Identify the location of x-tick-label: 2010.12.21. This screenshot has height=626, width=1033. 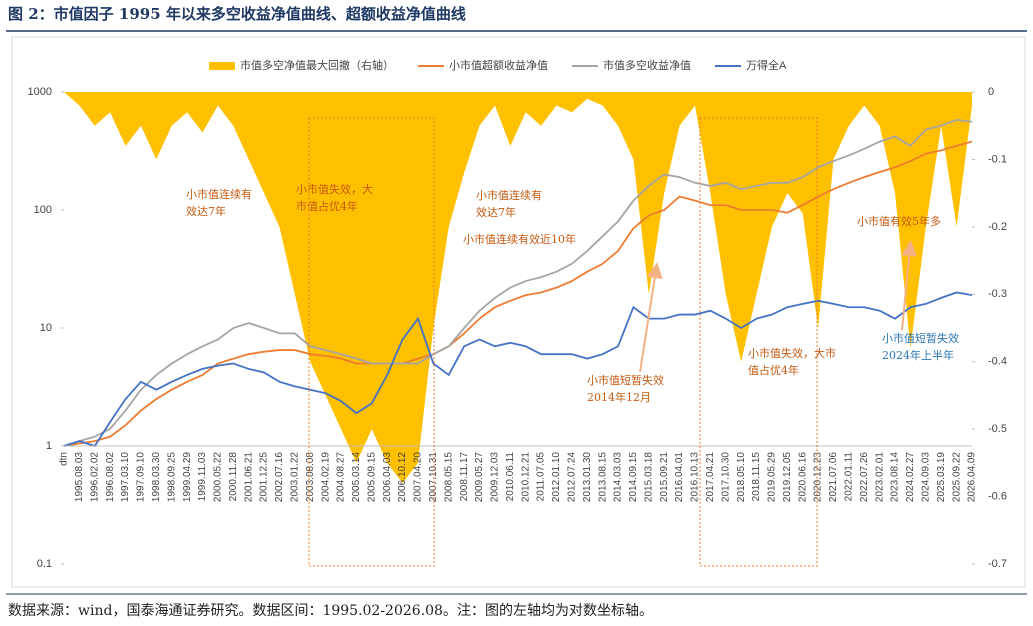
(525, 477).